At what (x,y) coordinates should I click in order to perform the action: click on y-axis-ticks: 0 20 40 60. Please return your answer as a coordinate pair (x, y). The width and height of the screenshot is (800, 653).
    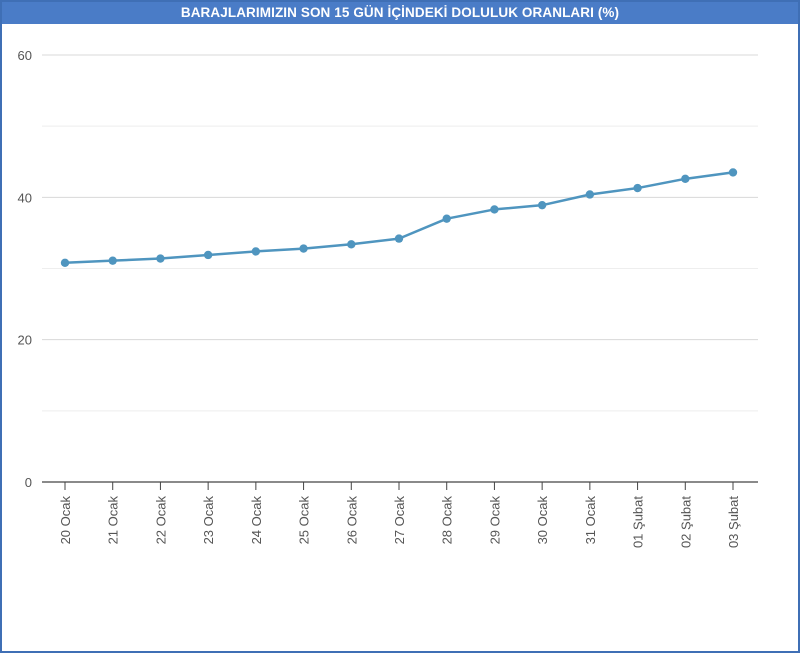
    Looking at the image, I should click on (25, 269).